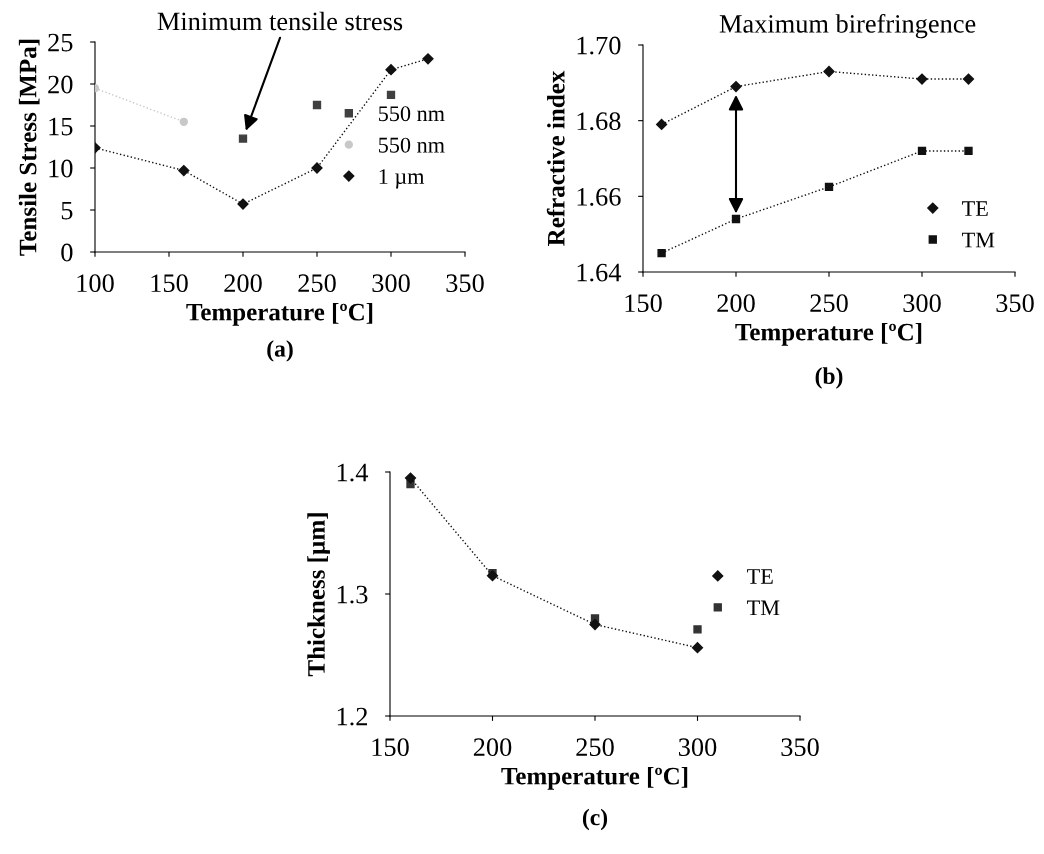 The height and width of the screenshot is (854, 1044). What do you see at coordinates (555, 158) in the screenshot?
I see `y-axis-title: Refractive index` at bounding box center [555, 158].